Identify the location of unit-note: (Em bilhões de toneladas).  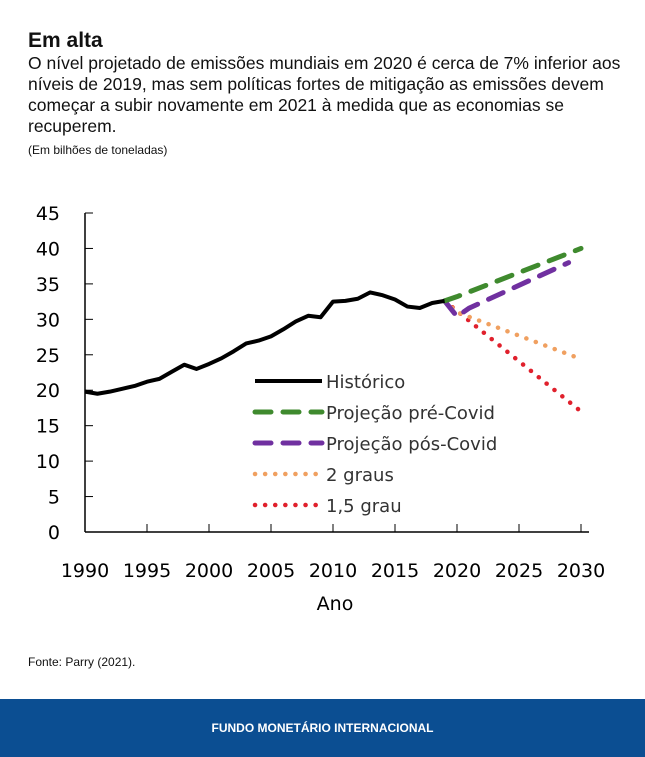
(98, 150).